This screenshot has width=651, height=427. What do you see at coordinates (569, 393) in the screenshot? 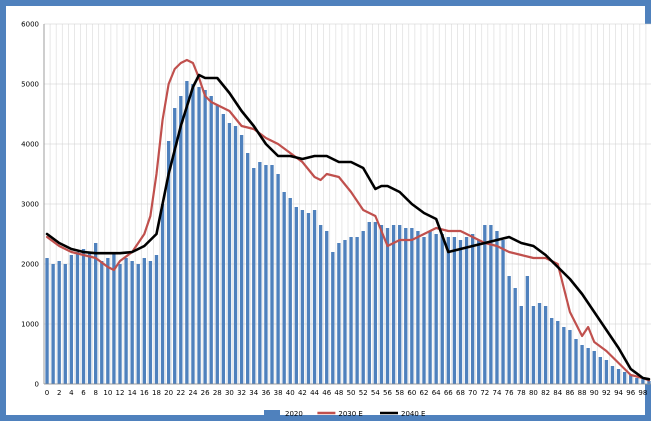
I see `x-tick-label: 86` at bounding box center [569, 393].